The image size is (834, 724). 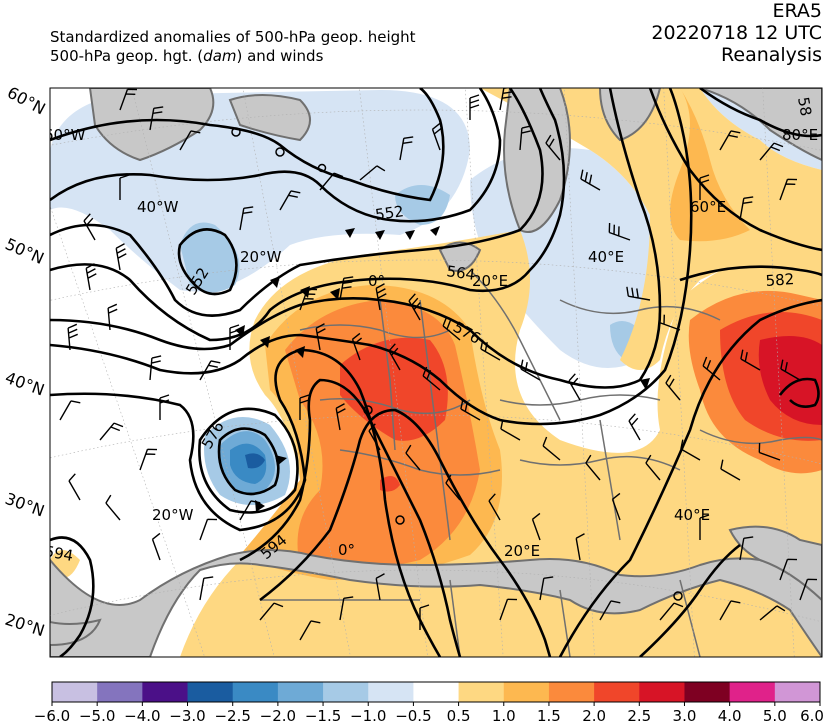 I want to click on colorbar-frame, so click(x=436, y=692).